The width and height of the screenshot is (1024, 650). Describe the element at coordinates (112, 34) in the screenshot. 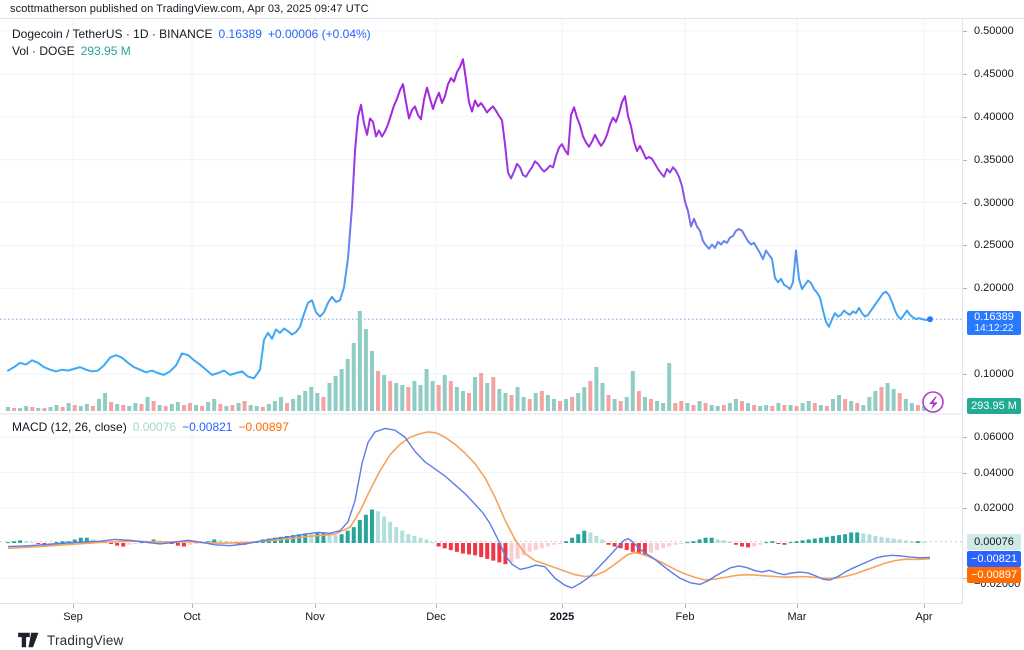

I see `symbol-title: Dogecoin / TetherUS · 1D · BINANCE` at that location.